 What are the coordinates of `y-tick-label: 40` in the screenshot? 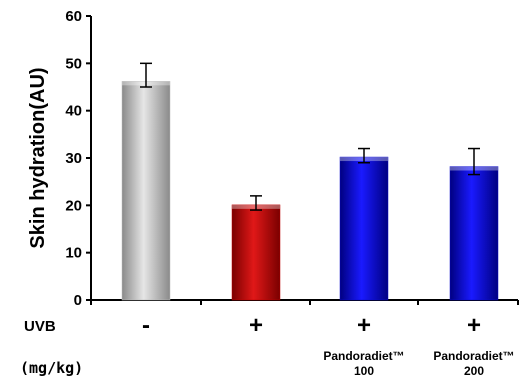 It's located at (73, 111).